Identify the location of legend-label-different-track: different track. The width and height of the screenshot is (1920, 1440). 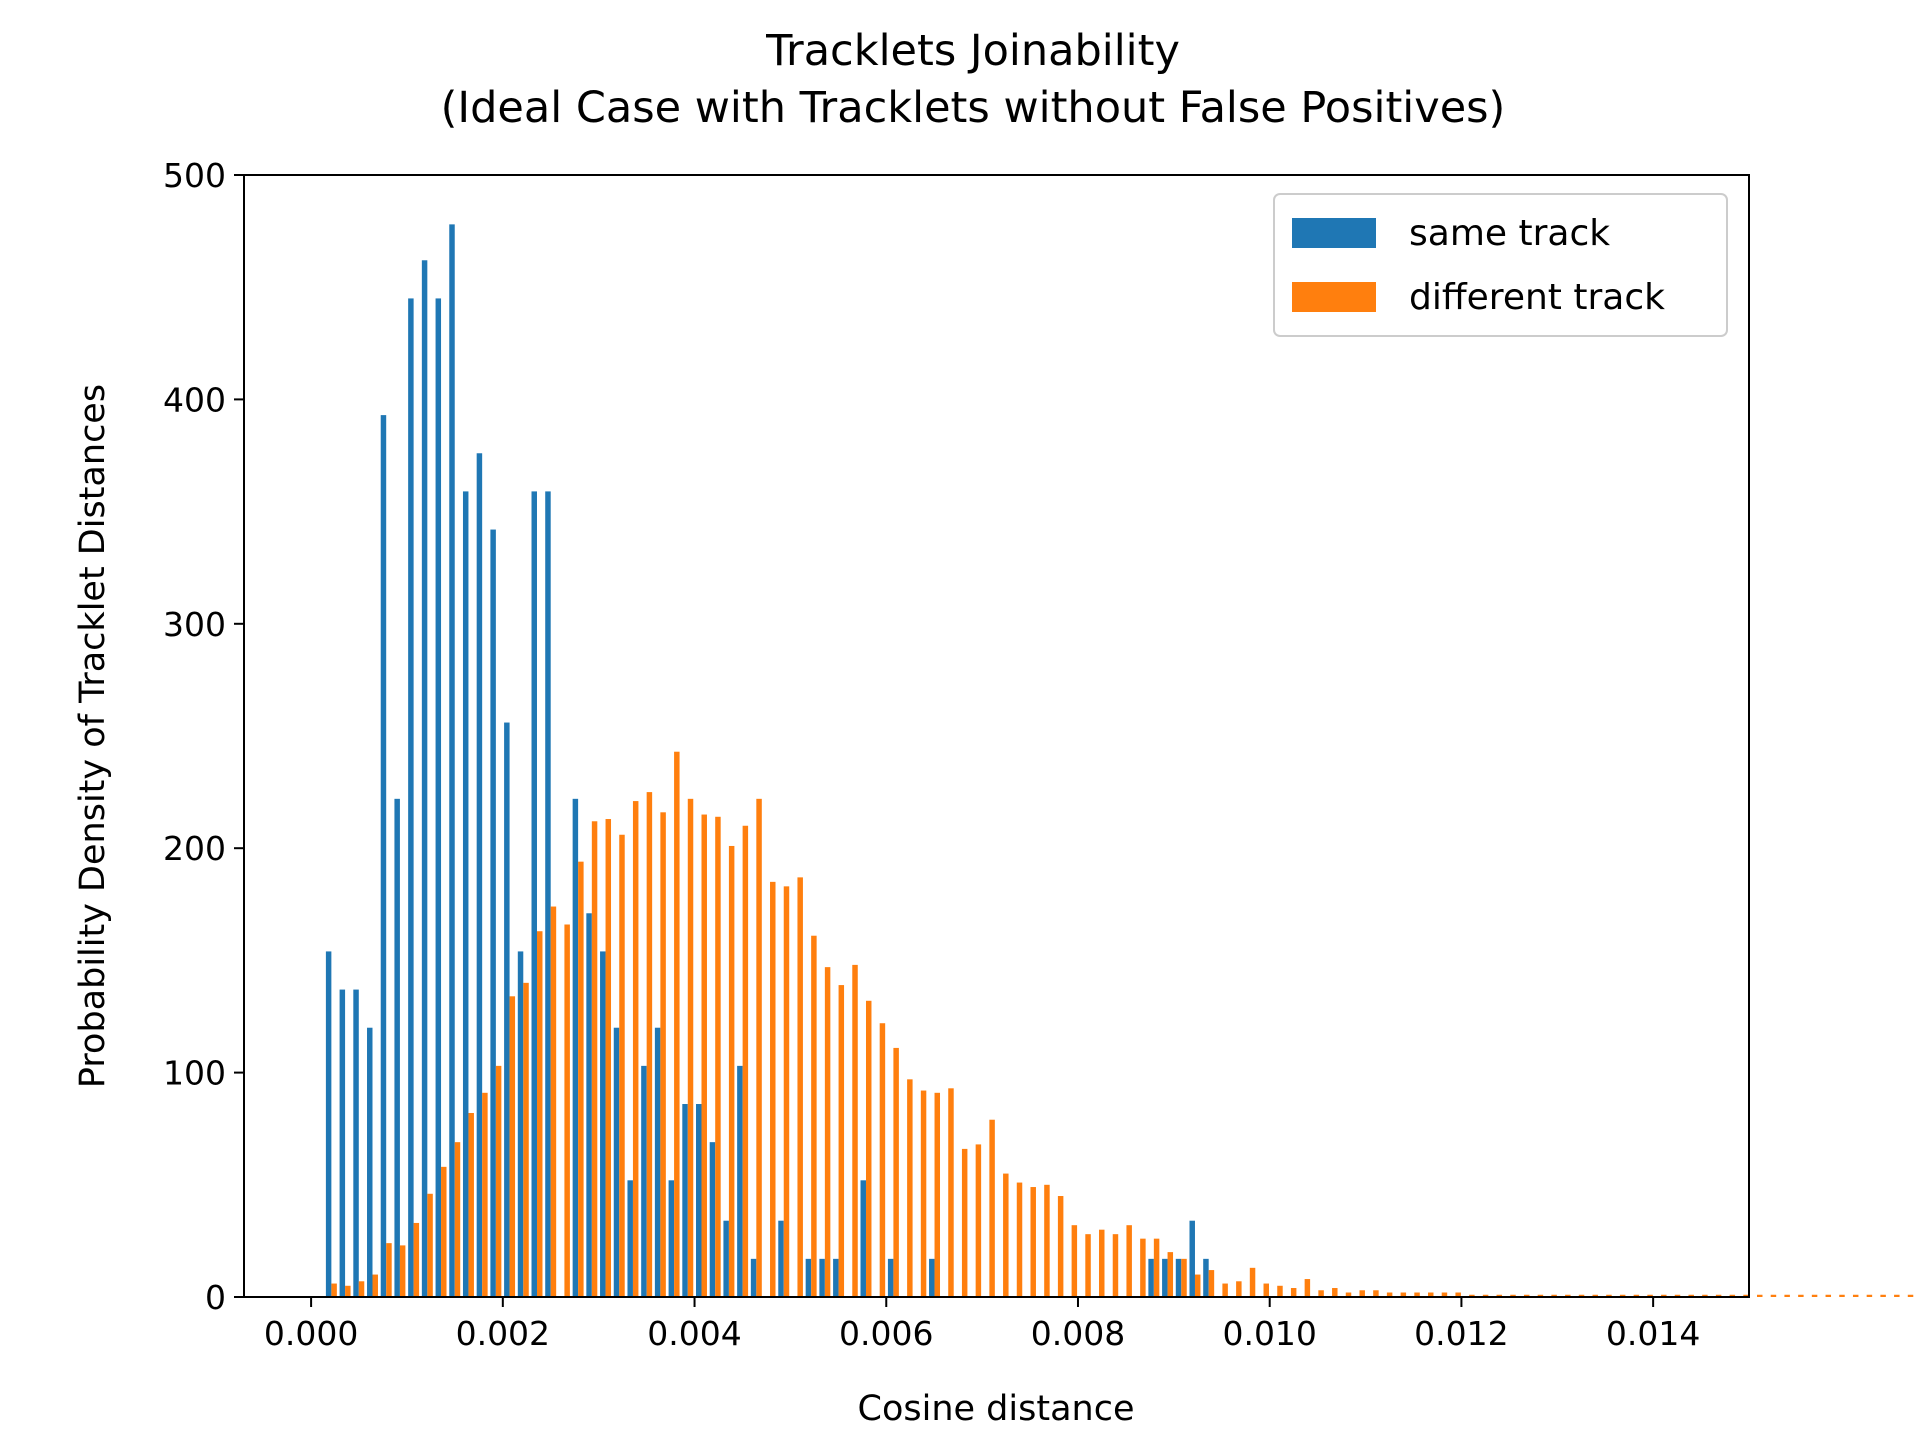
(1537, 297).